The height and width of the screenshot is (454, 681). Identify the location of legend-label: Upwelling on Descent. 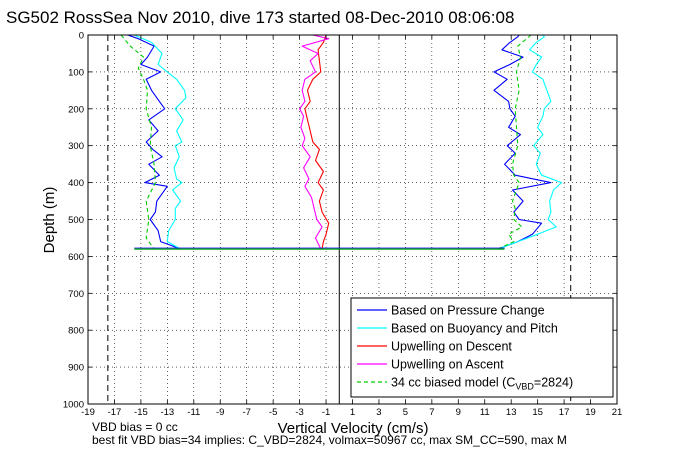
(451, 347).